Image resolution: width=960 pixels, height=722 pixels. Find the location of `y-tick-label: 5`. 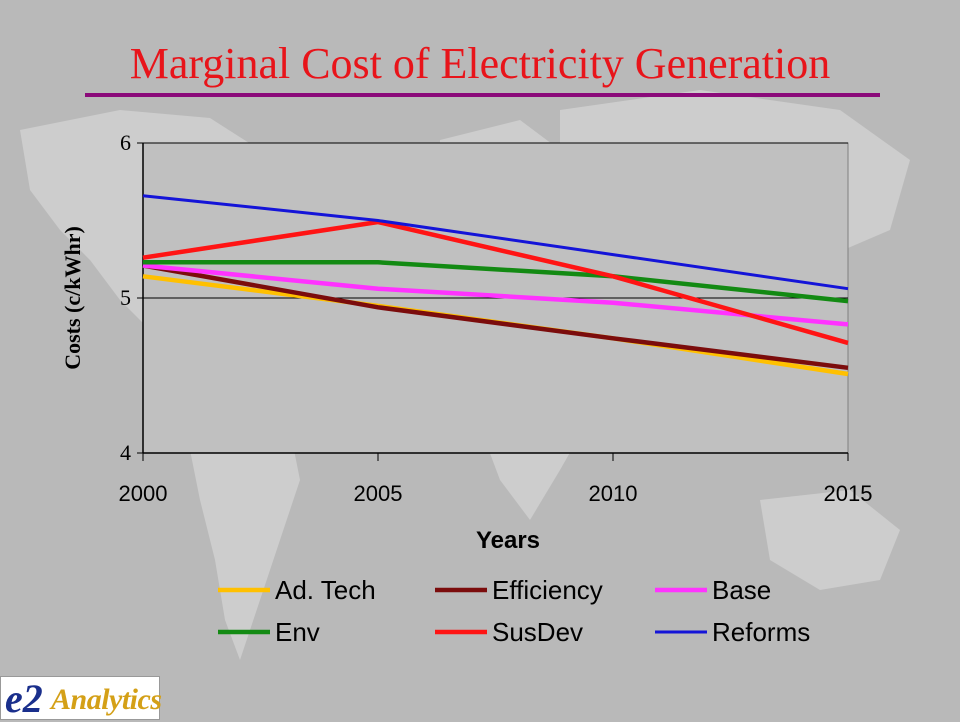

y-tick-label: 5 is located at coordinates (125, 297).